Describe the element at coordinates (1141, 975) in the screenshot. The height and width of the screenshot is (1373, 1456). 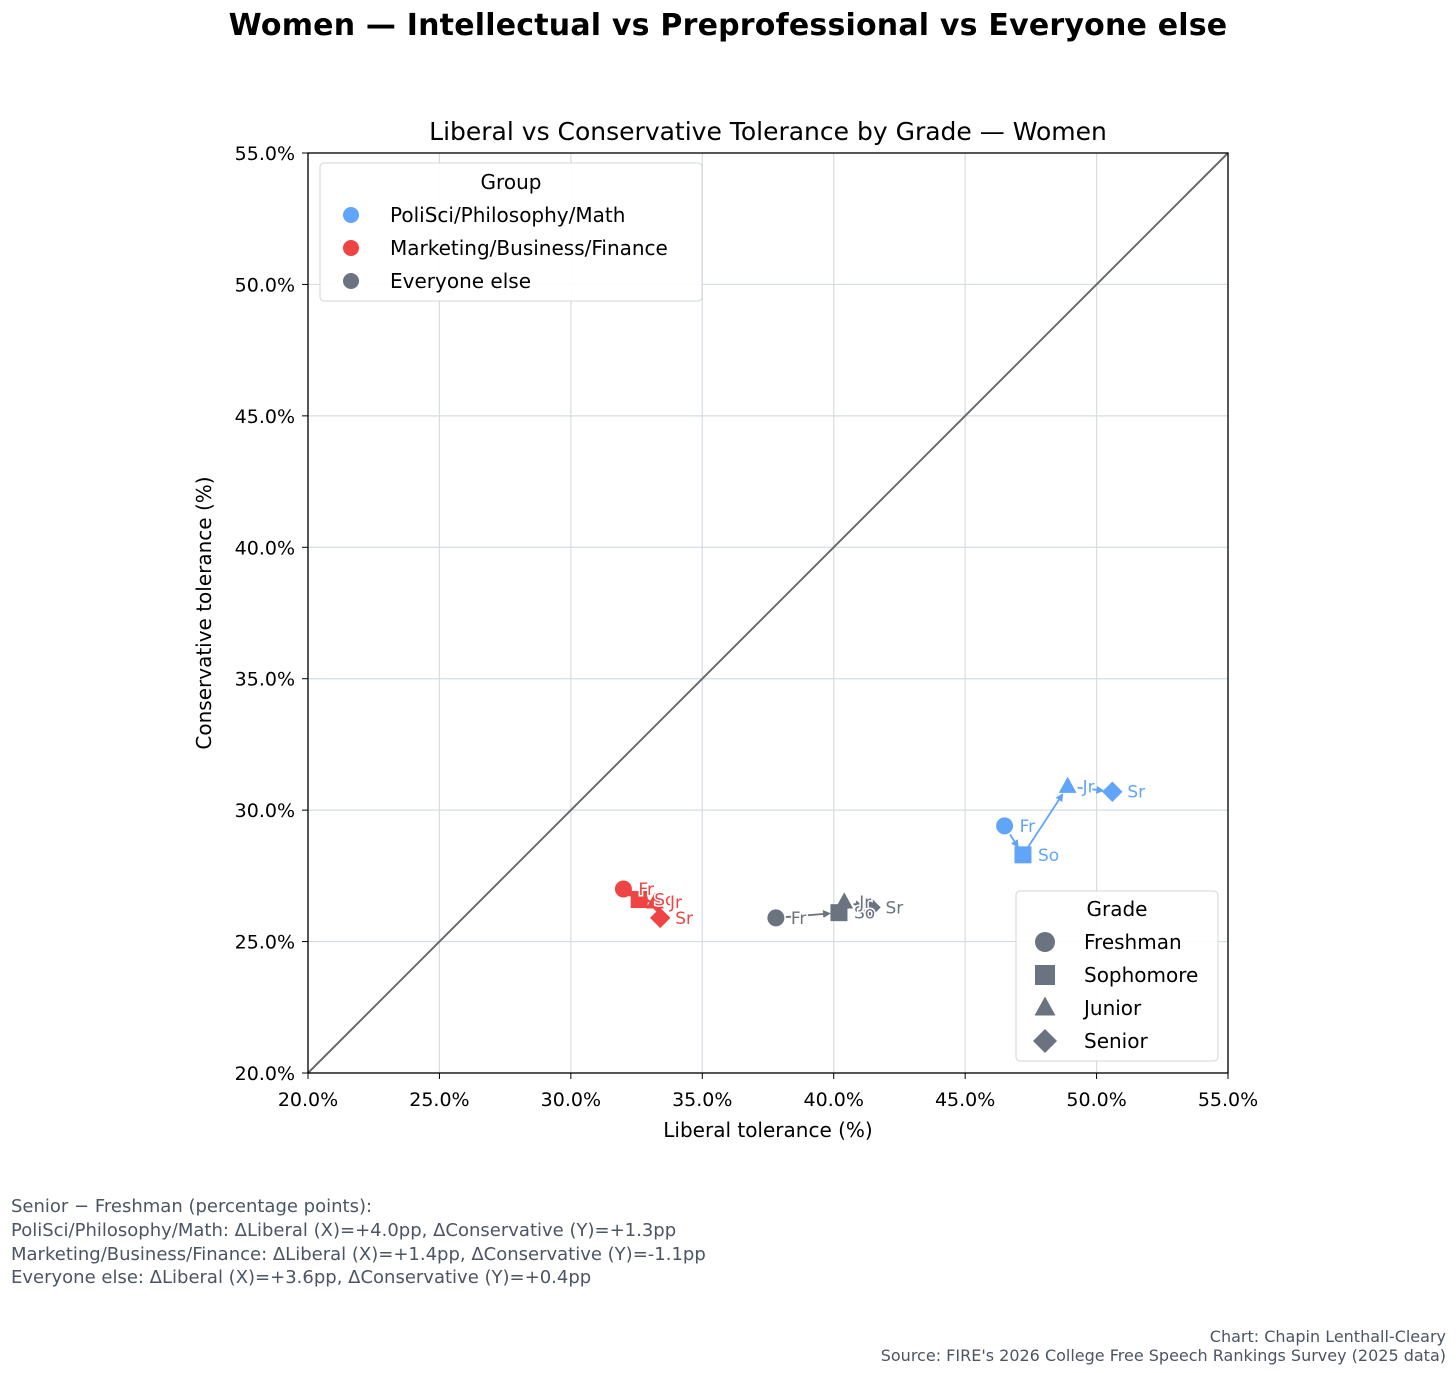
I see `grade-legend-label: Sophomore` at that location.